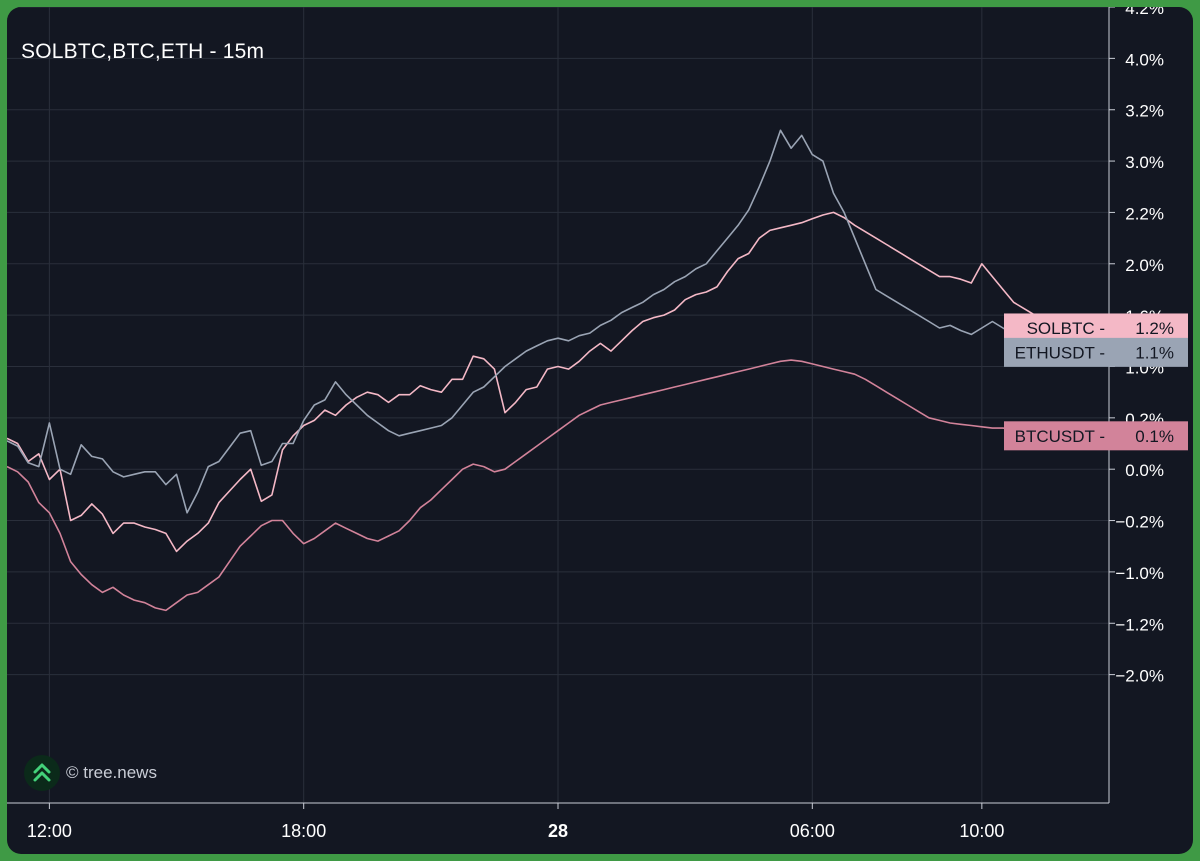 The height and width of the screenshot is (861, 1200). I want to click on x-tick-label: 18:00, so click(303, 831).